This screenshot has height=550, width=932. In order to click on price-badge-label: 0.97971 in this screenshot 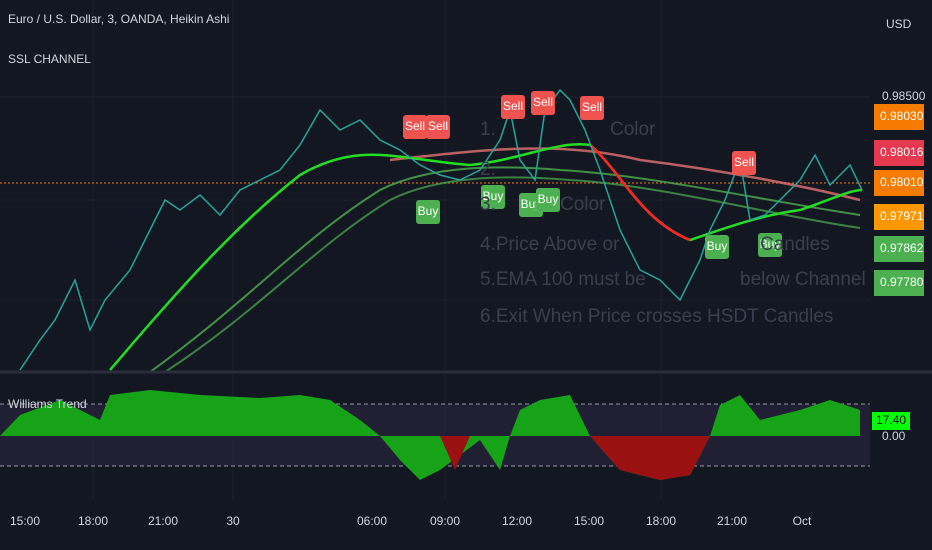, I will do `click(902, 216)`.